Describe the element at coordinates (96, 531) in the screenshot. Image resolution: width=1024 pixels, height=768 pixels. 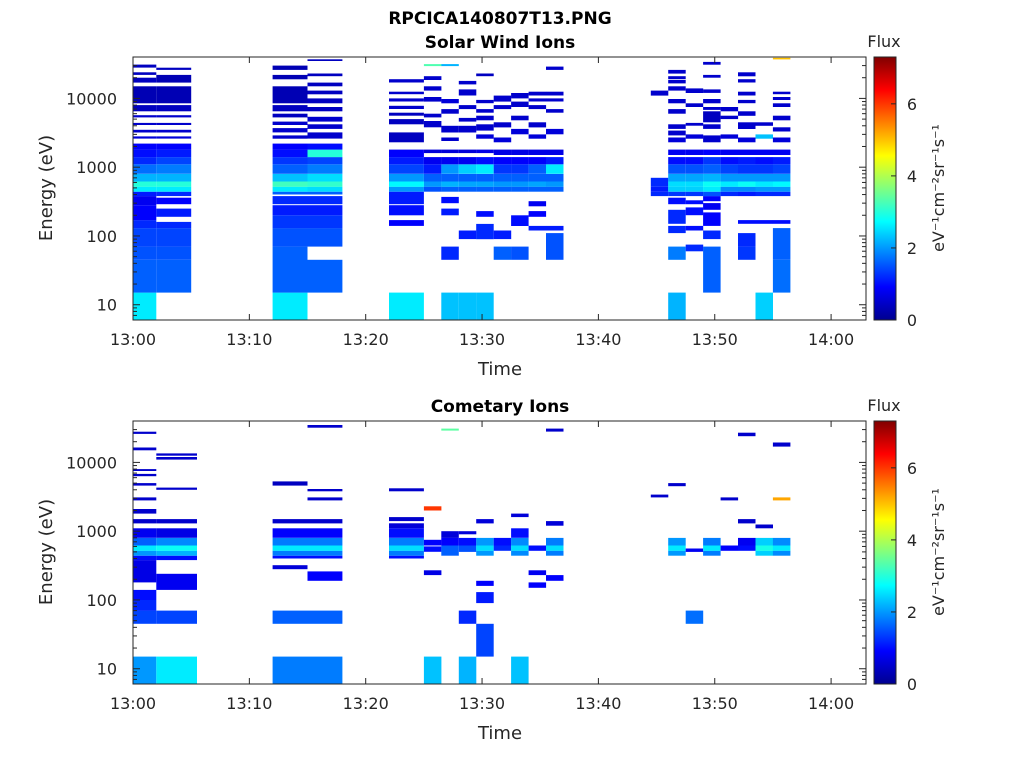
I see `cometary-y-tick-label-2: 1000` at that location.